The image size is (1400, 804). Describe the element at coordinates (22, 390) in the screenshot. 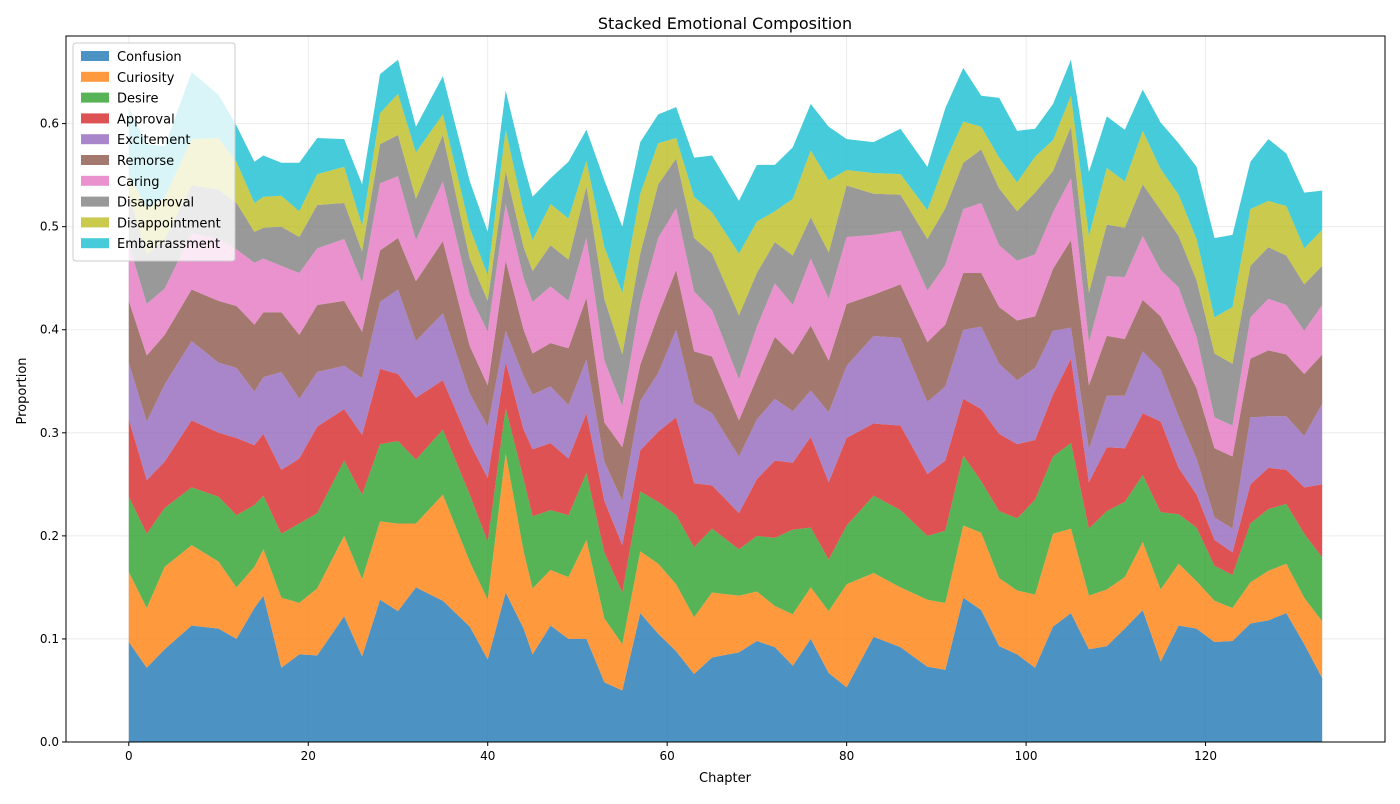

I see `y-axis-label: Proportion` at that location.